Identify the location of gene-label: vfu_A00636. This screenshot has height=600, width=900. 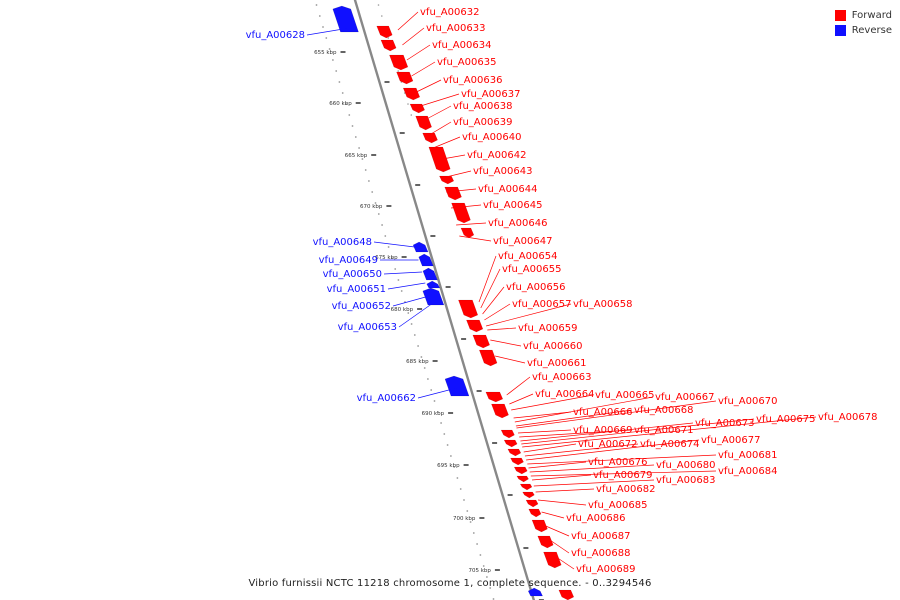
(472, 80).